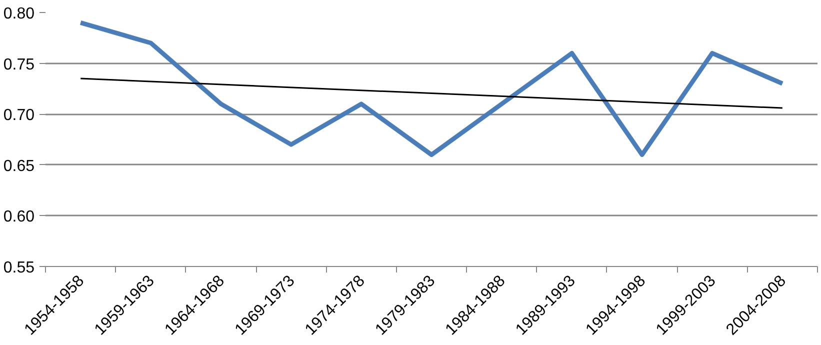 Image resolution: width=821 pixels, height=345 pixels. Describe the element at coordinates (19, 217) in the screenshot. I see `y-tick-label: 0.60` at that location.